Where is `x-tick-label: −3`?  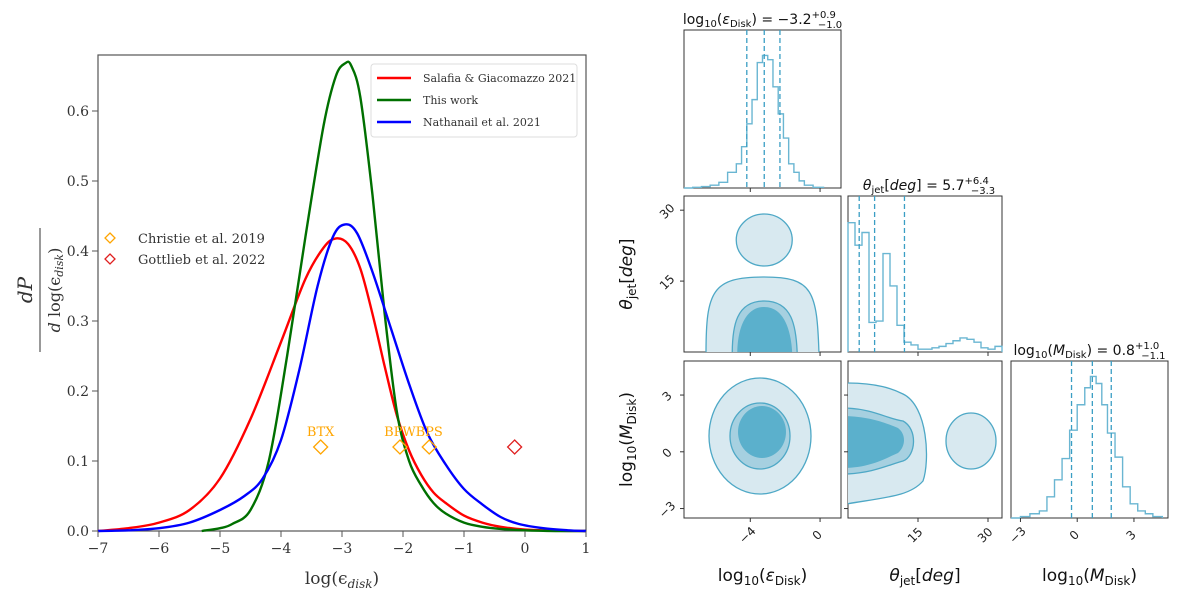
x-tick-label: −3 is located at coordinates (342, 549).